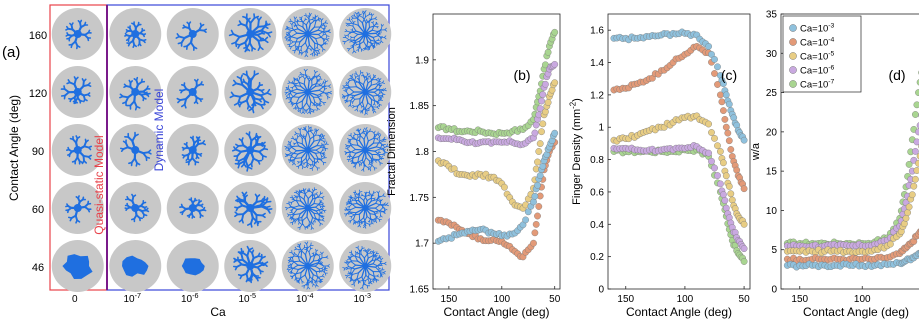 Image resolution: width=919 pixels, height=320 pixels. What do you see at coordinates (392, 151) in the screenshot?
I see `y-axis-label: Fractal Dimension` at bounding box center [392, 151].